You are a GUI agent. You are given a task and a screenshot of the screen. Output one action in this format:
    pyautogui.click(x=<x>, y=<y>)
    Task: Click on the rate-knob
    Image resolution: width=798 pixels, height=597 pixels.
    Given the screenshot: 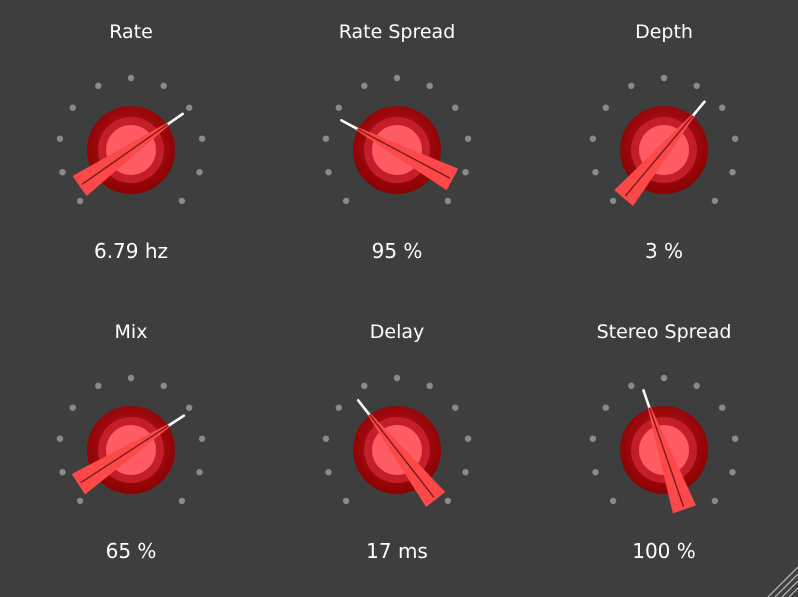 What is the action you would take?
    pyautogui.click(x=131, y=140)
    